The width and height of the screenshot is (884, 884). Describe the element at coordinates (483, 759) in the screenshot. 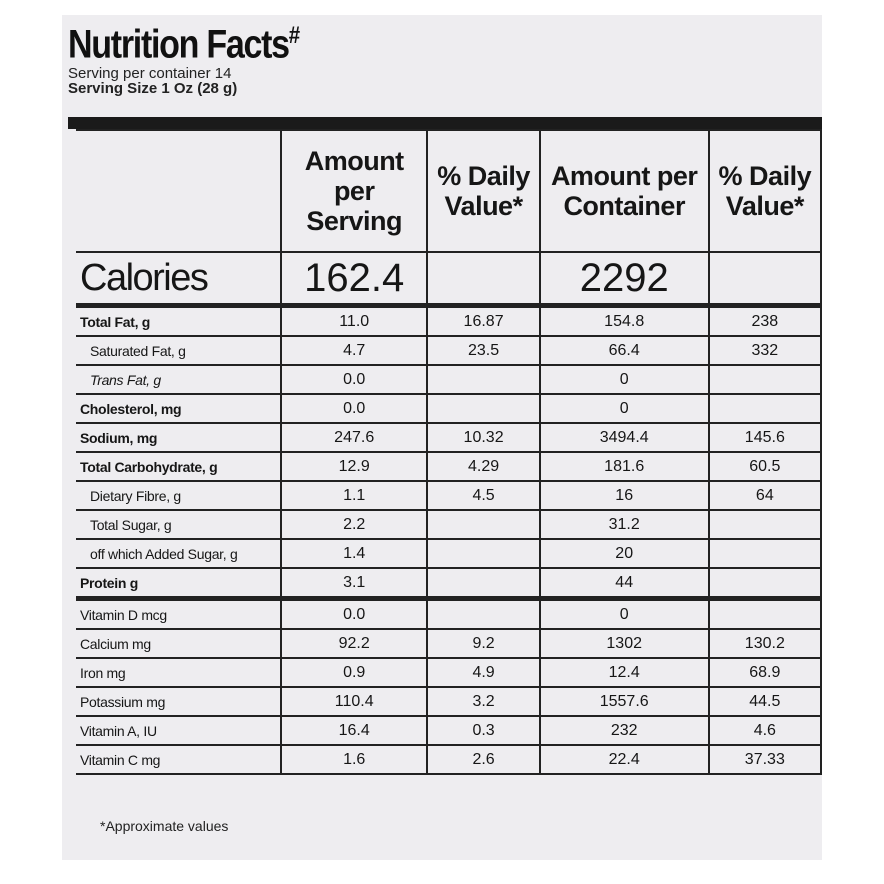

I see `cell: 2.6` at that location.